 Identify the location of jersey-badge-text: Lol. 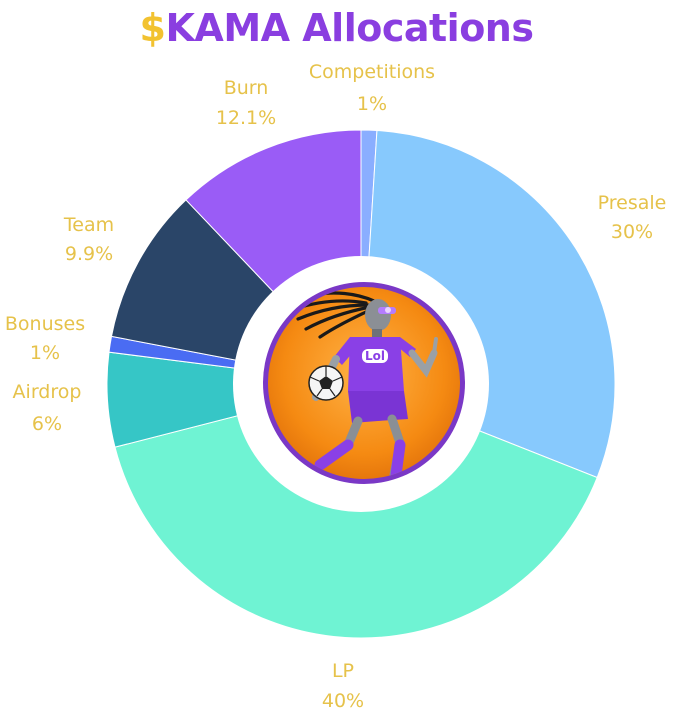
(375, 356).